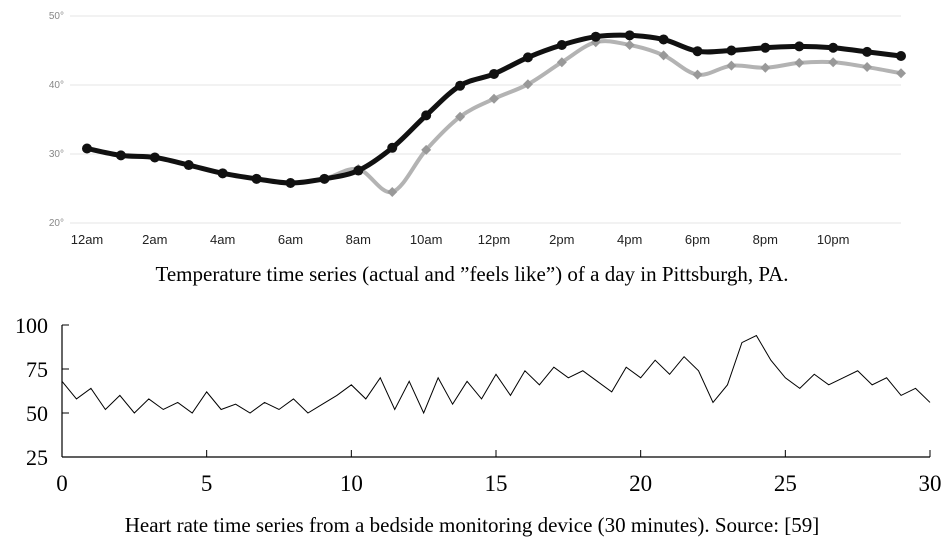 This screenshot has width=945, height=543. I want to click on y-tick-label: 30°, so click(56, 154).